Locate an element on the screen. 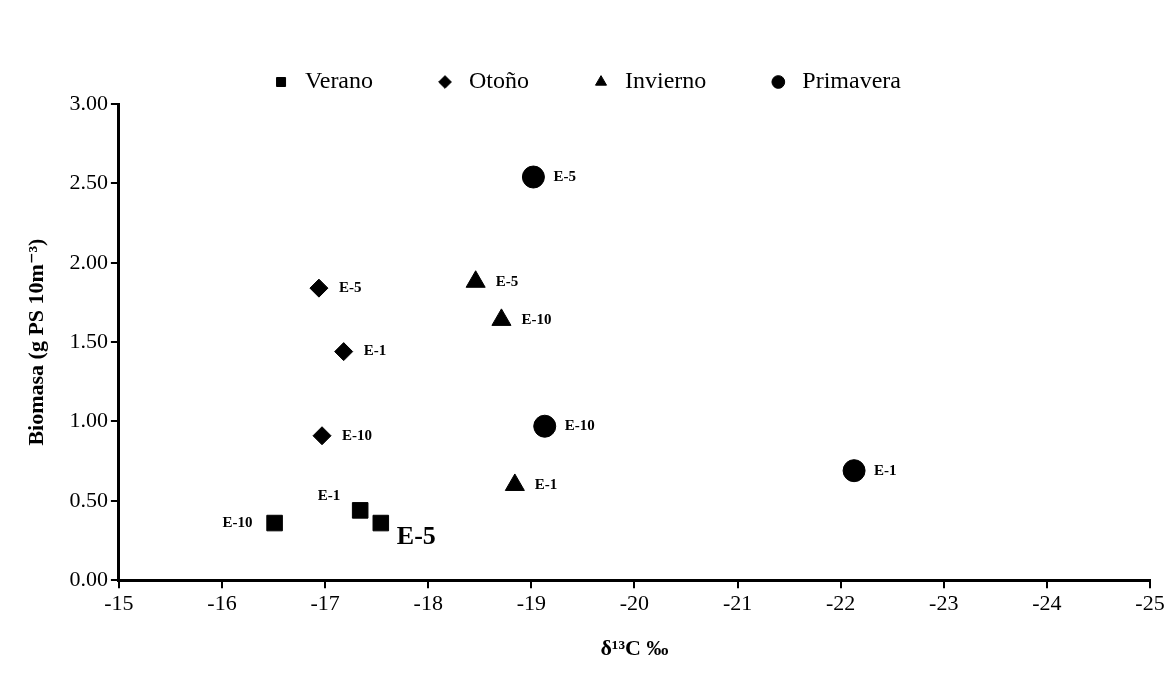  y-tick-label: 0.00 is located at coordinates (88, 578).